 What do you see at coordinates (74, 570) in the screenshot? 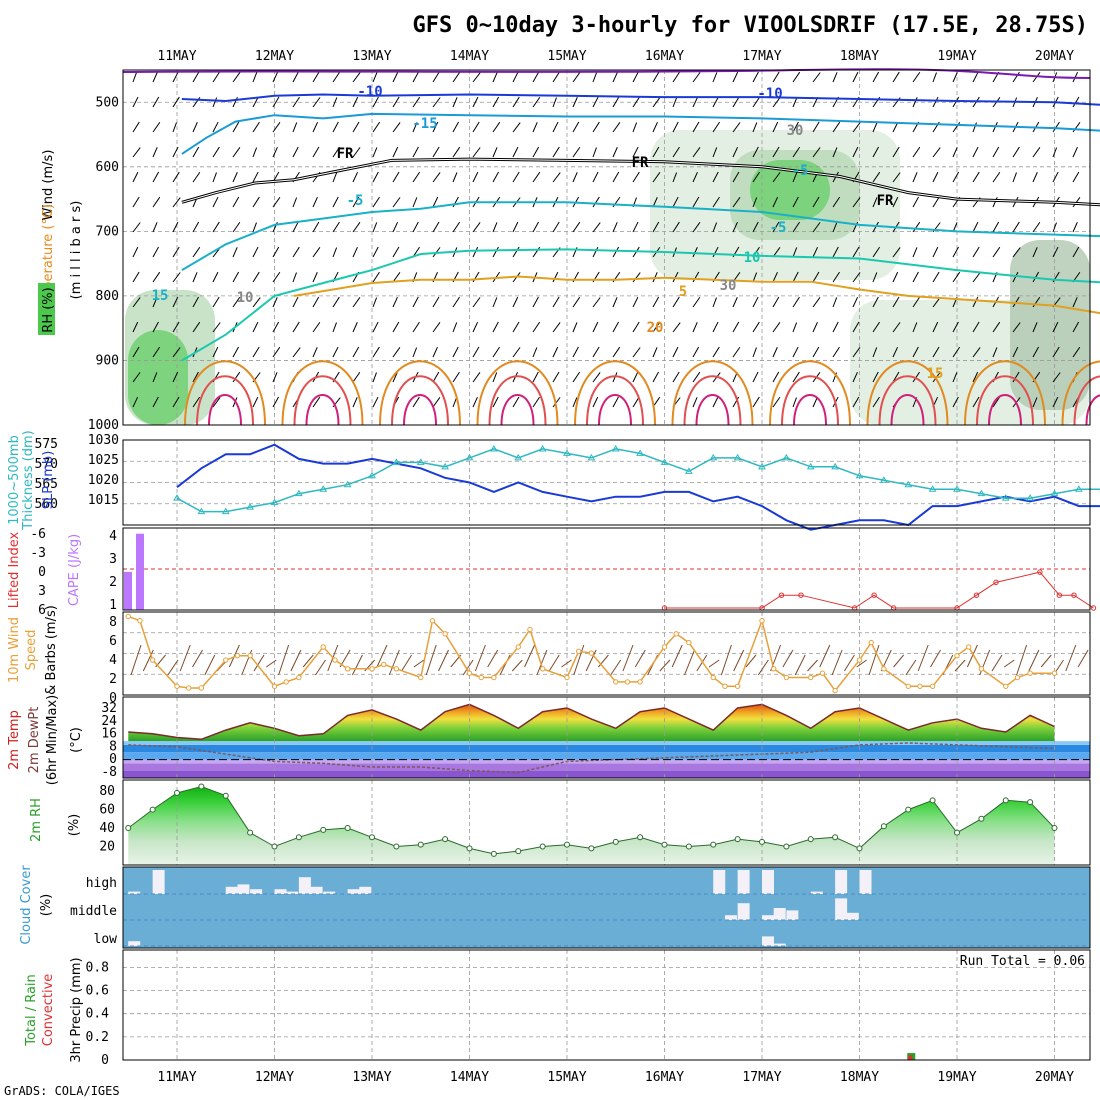
I see `axis-label-part: CAPE (J/kg)` at bounding box center [74, 570].